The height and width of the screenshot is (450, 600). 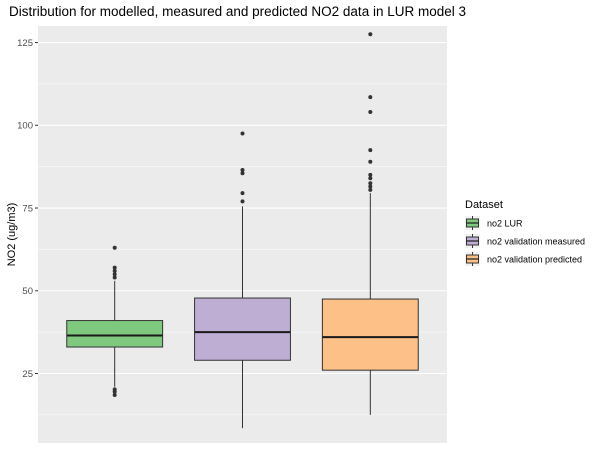 What do you see at coordinates (25, 126) in the screenshot?
I see `y-tick-label: 100` at bounding box center [25, 126].